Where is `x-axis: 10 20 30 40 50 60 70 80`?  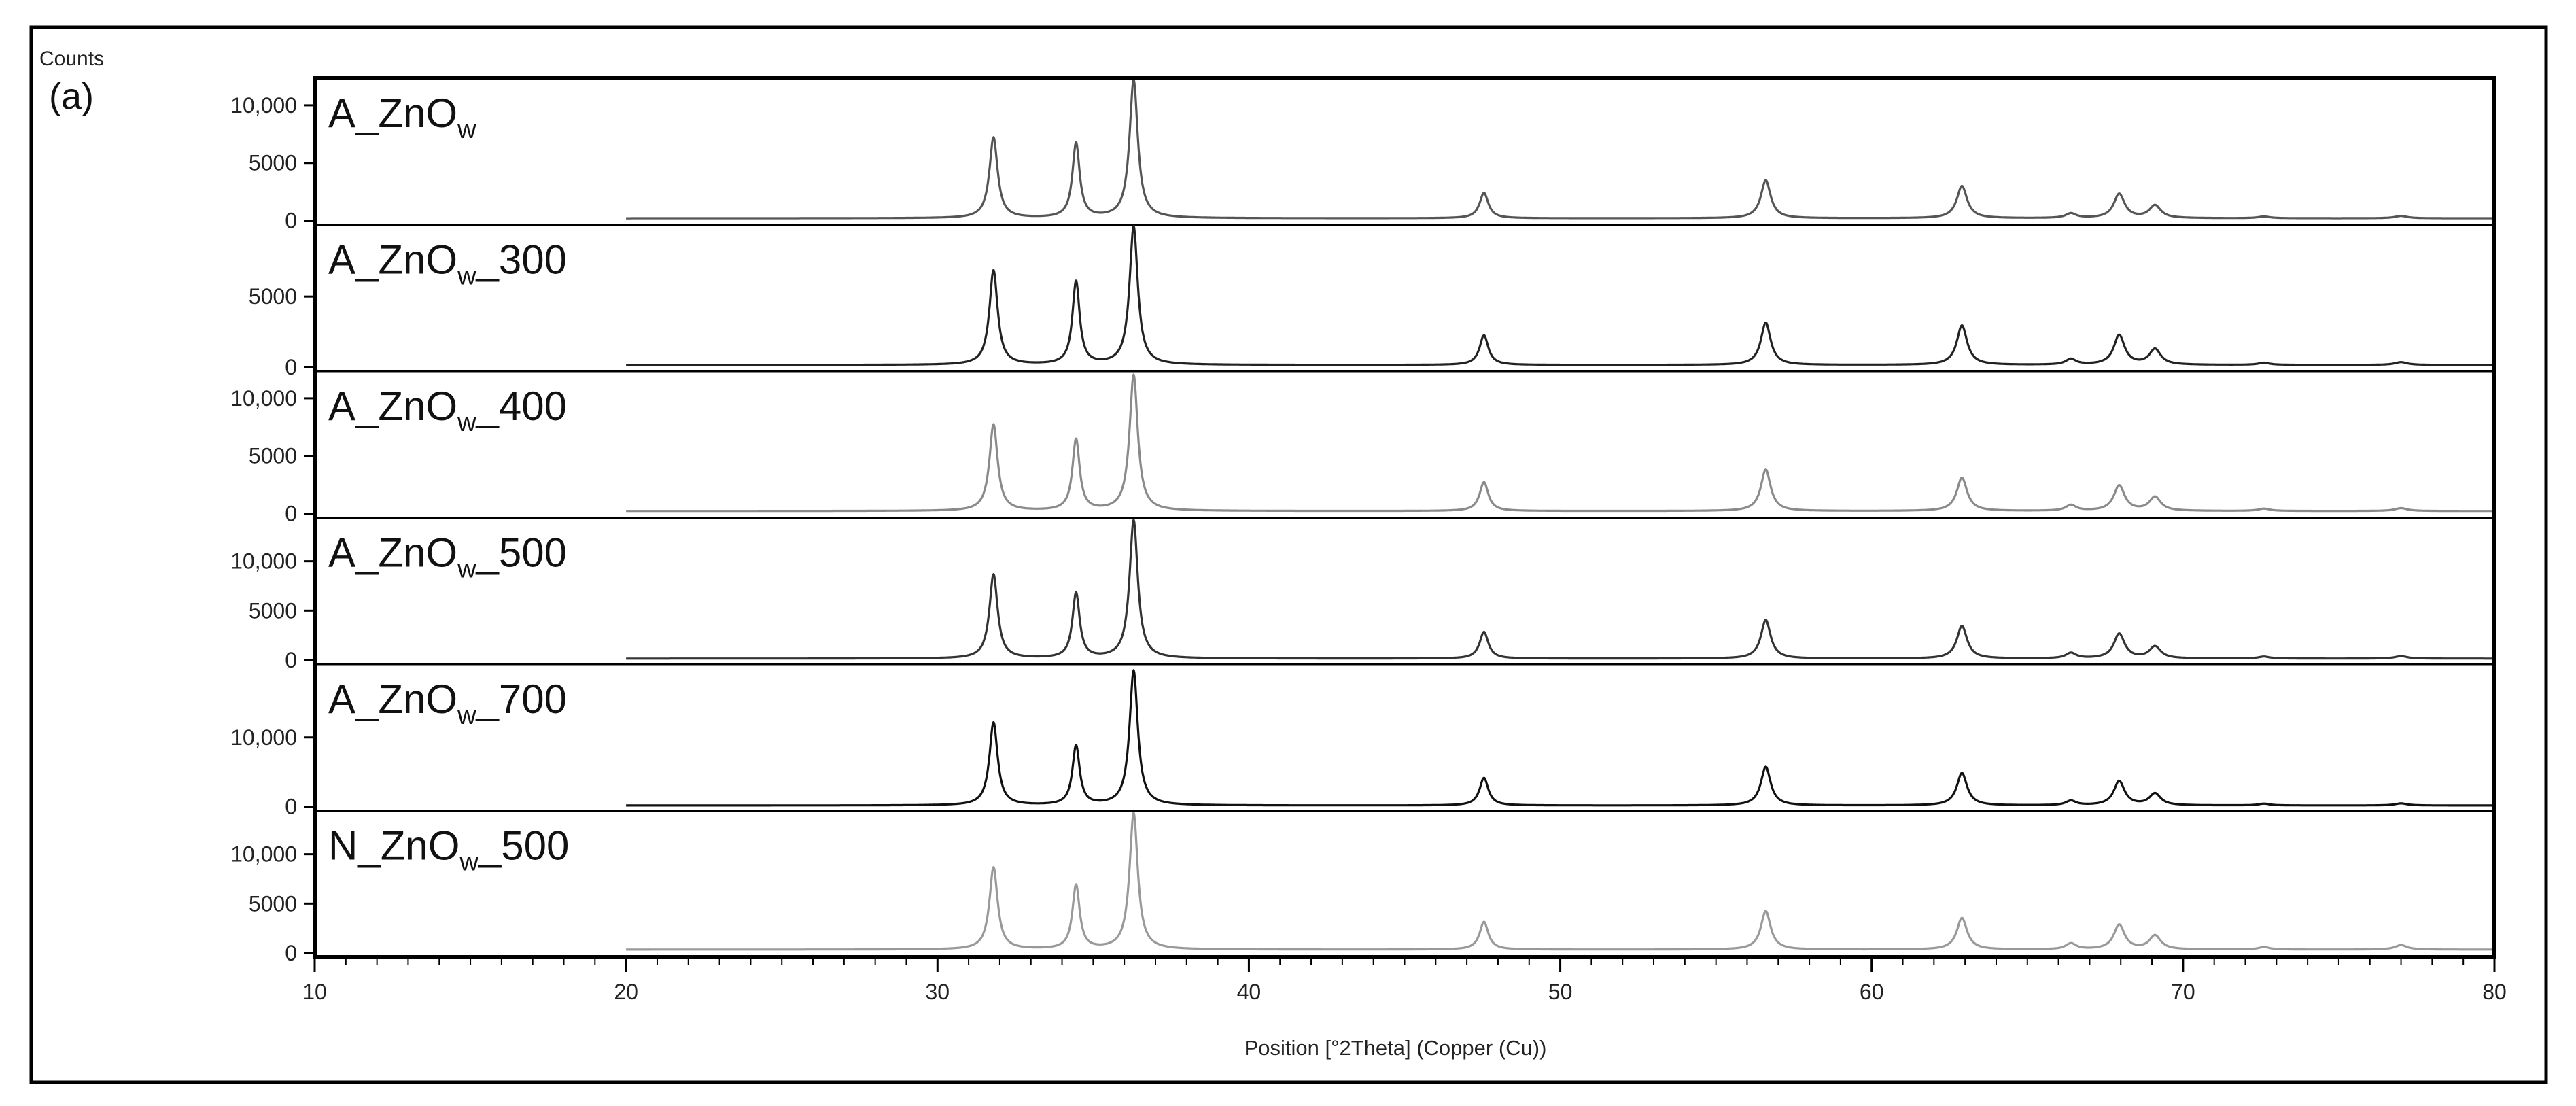 x-axis: 10 20 30 40 50 60 70 80 is located at coordinates (1404, 980).